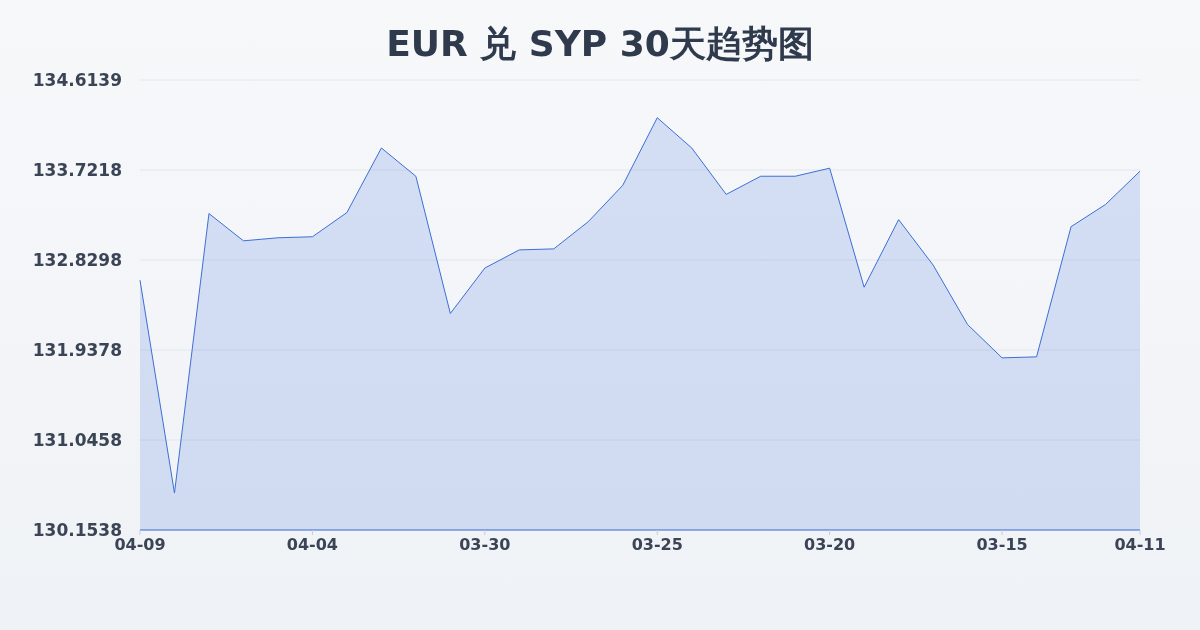 The image size is (1200, 630). What do you see at coordinates (77, 260) in the screenshot?
I see `y-tick-label: 132.8298` at bounding box center [77, 260].